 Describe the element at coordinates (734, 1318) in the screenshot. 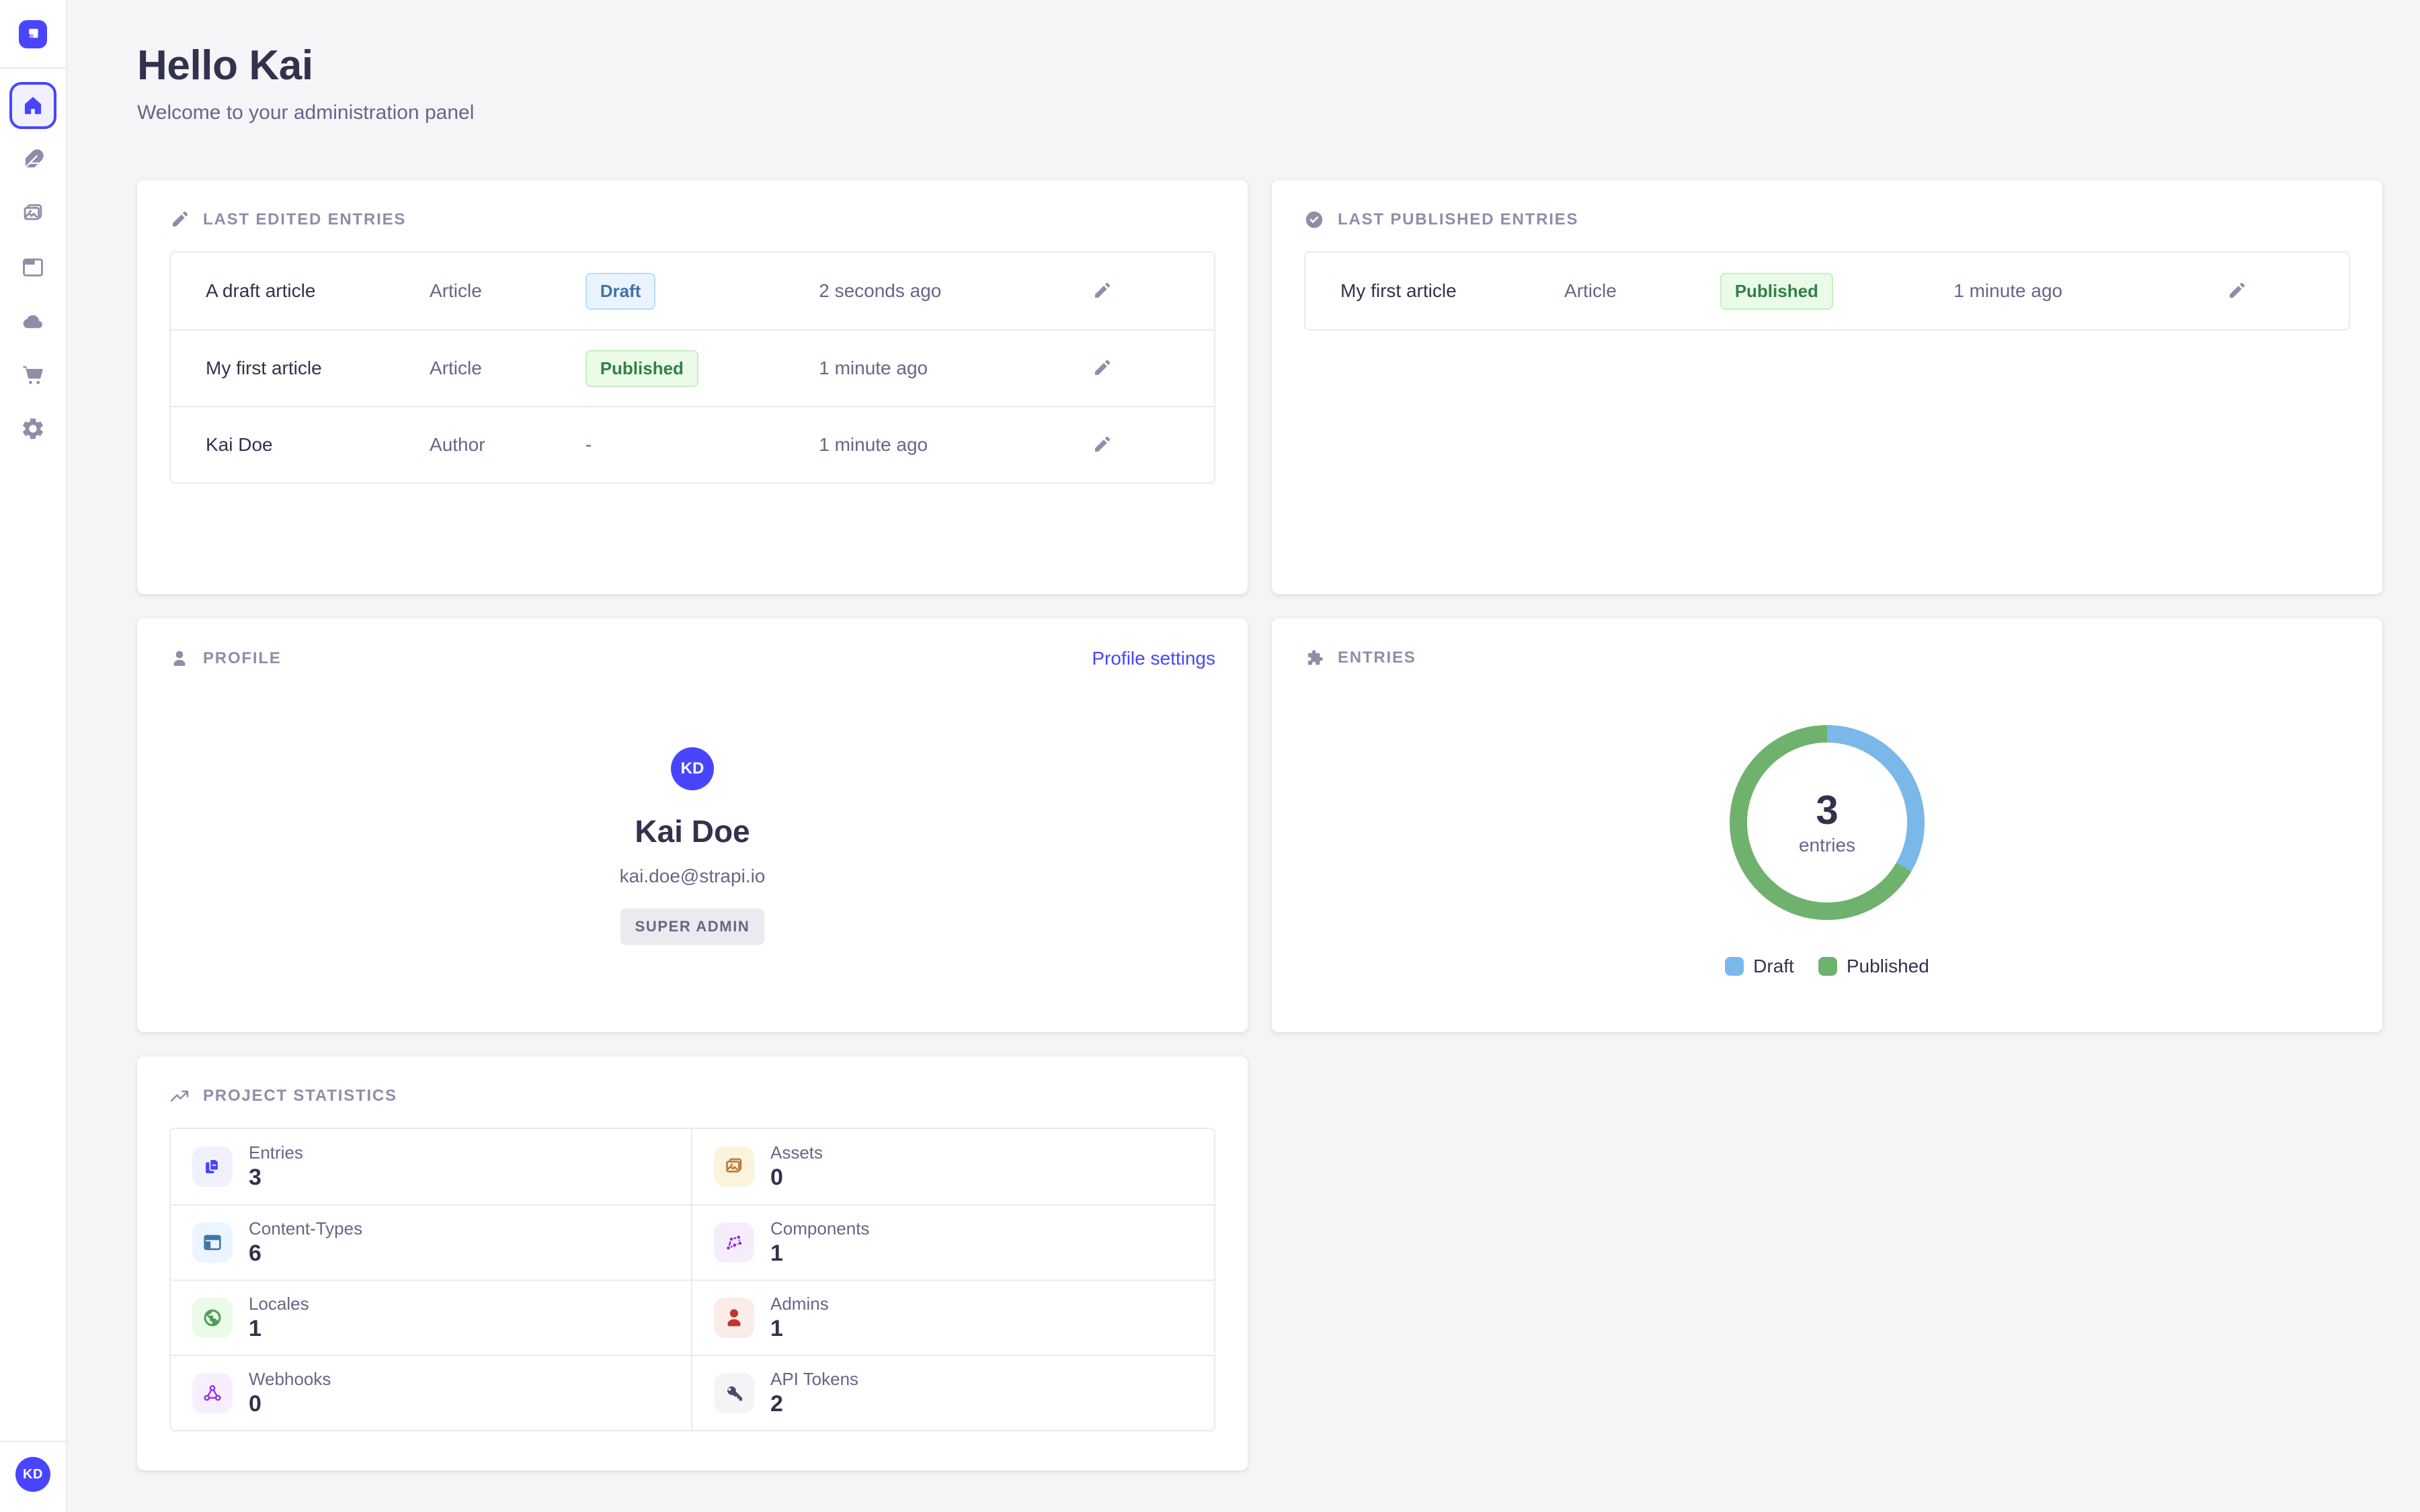

I see `admins-stat-icon` at that location.